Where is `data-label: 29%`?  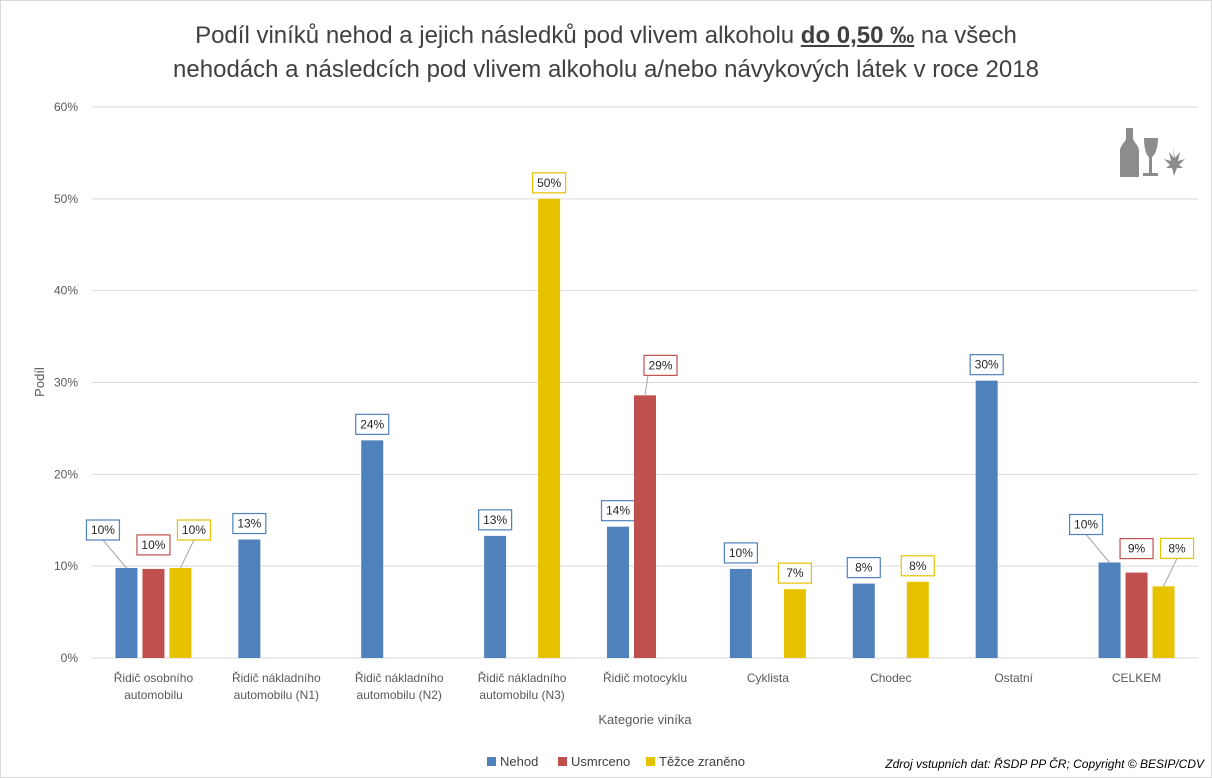
data-label: 29% is located at coordinates (660, 365).